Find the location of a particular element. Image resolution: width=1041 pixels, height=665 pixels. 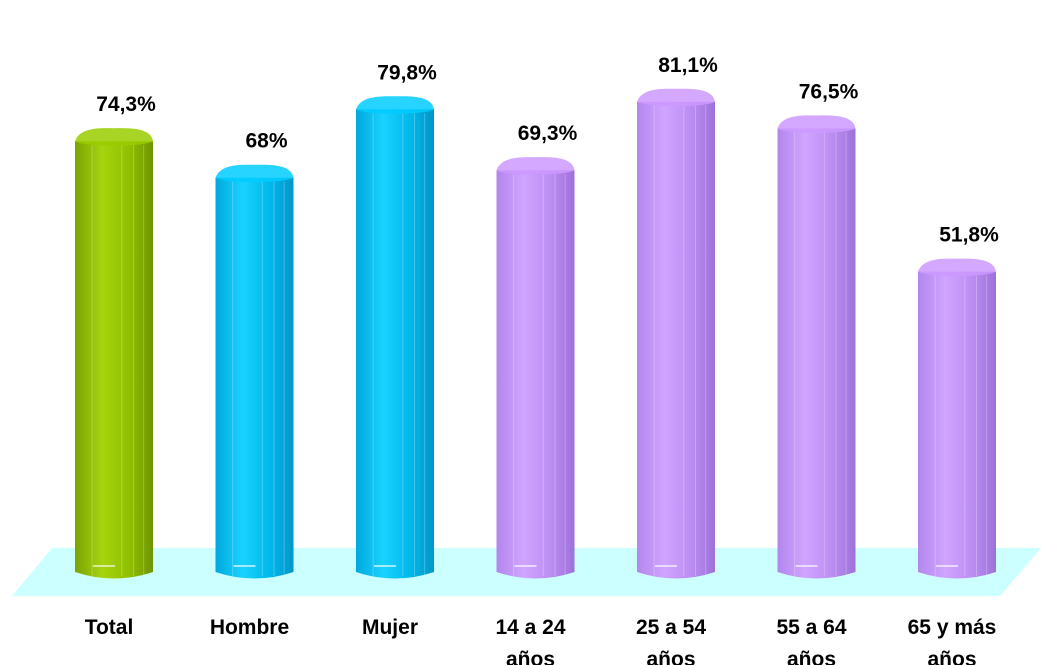

category-label: Mujer is located at coordinates (390, 627).